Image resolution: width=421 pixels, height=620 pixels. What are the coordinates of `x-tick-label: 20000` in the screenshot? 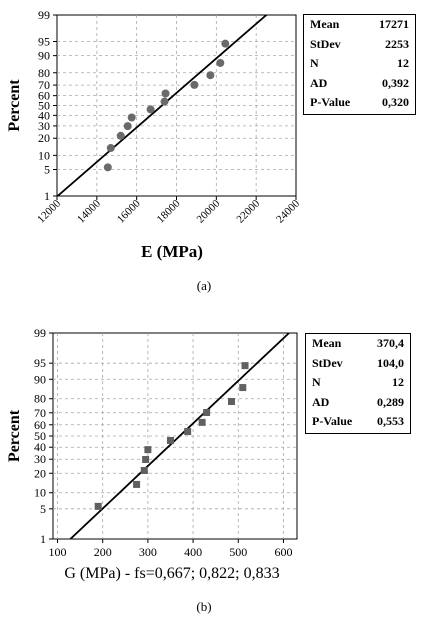 It's located at (209, 211).